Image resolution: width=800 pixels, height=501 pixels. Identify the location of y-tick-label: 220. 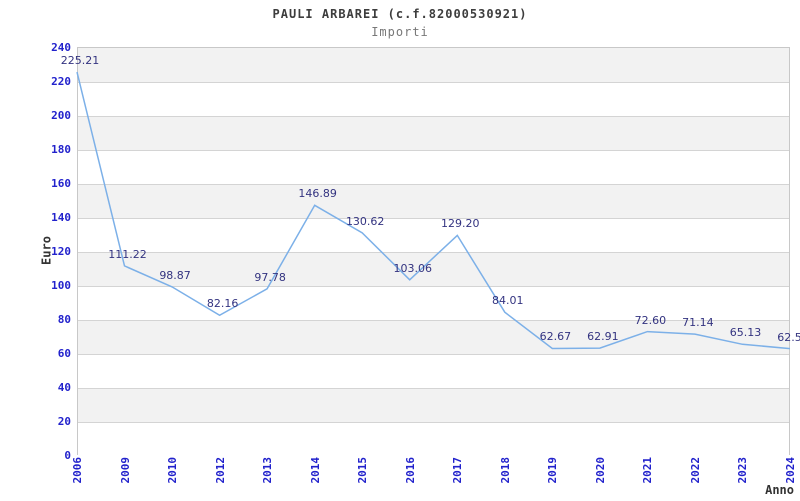
(61, 81).